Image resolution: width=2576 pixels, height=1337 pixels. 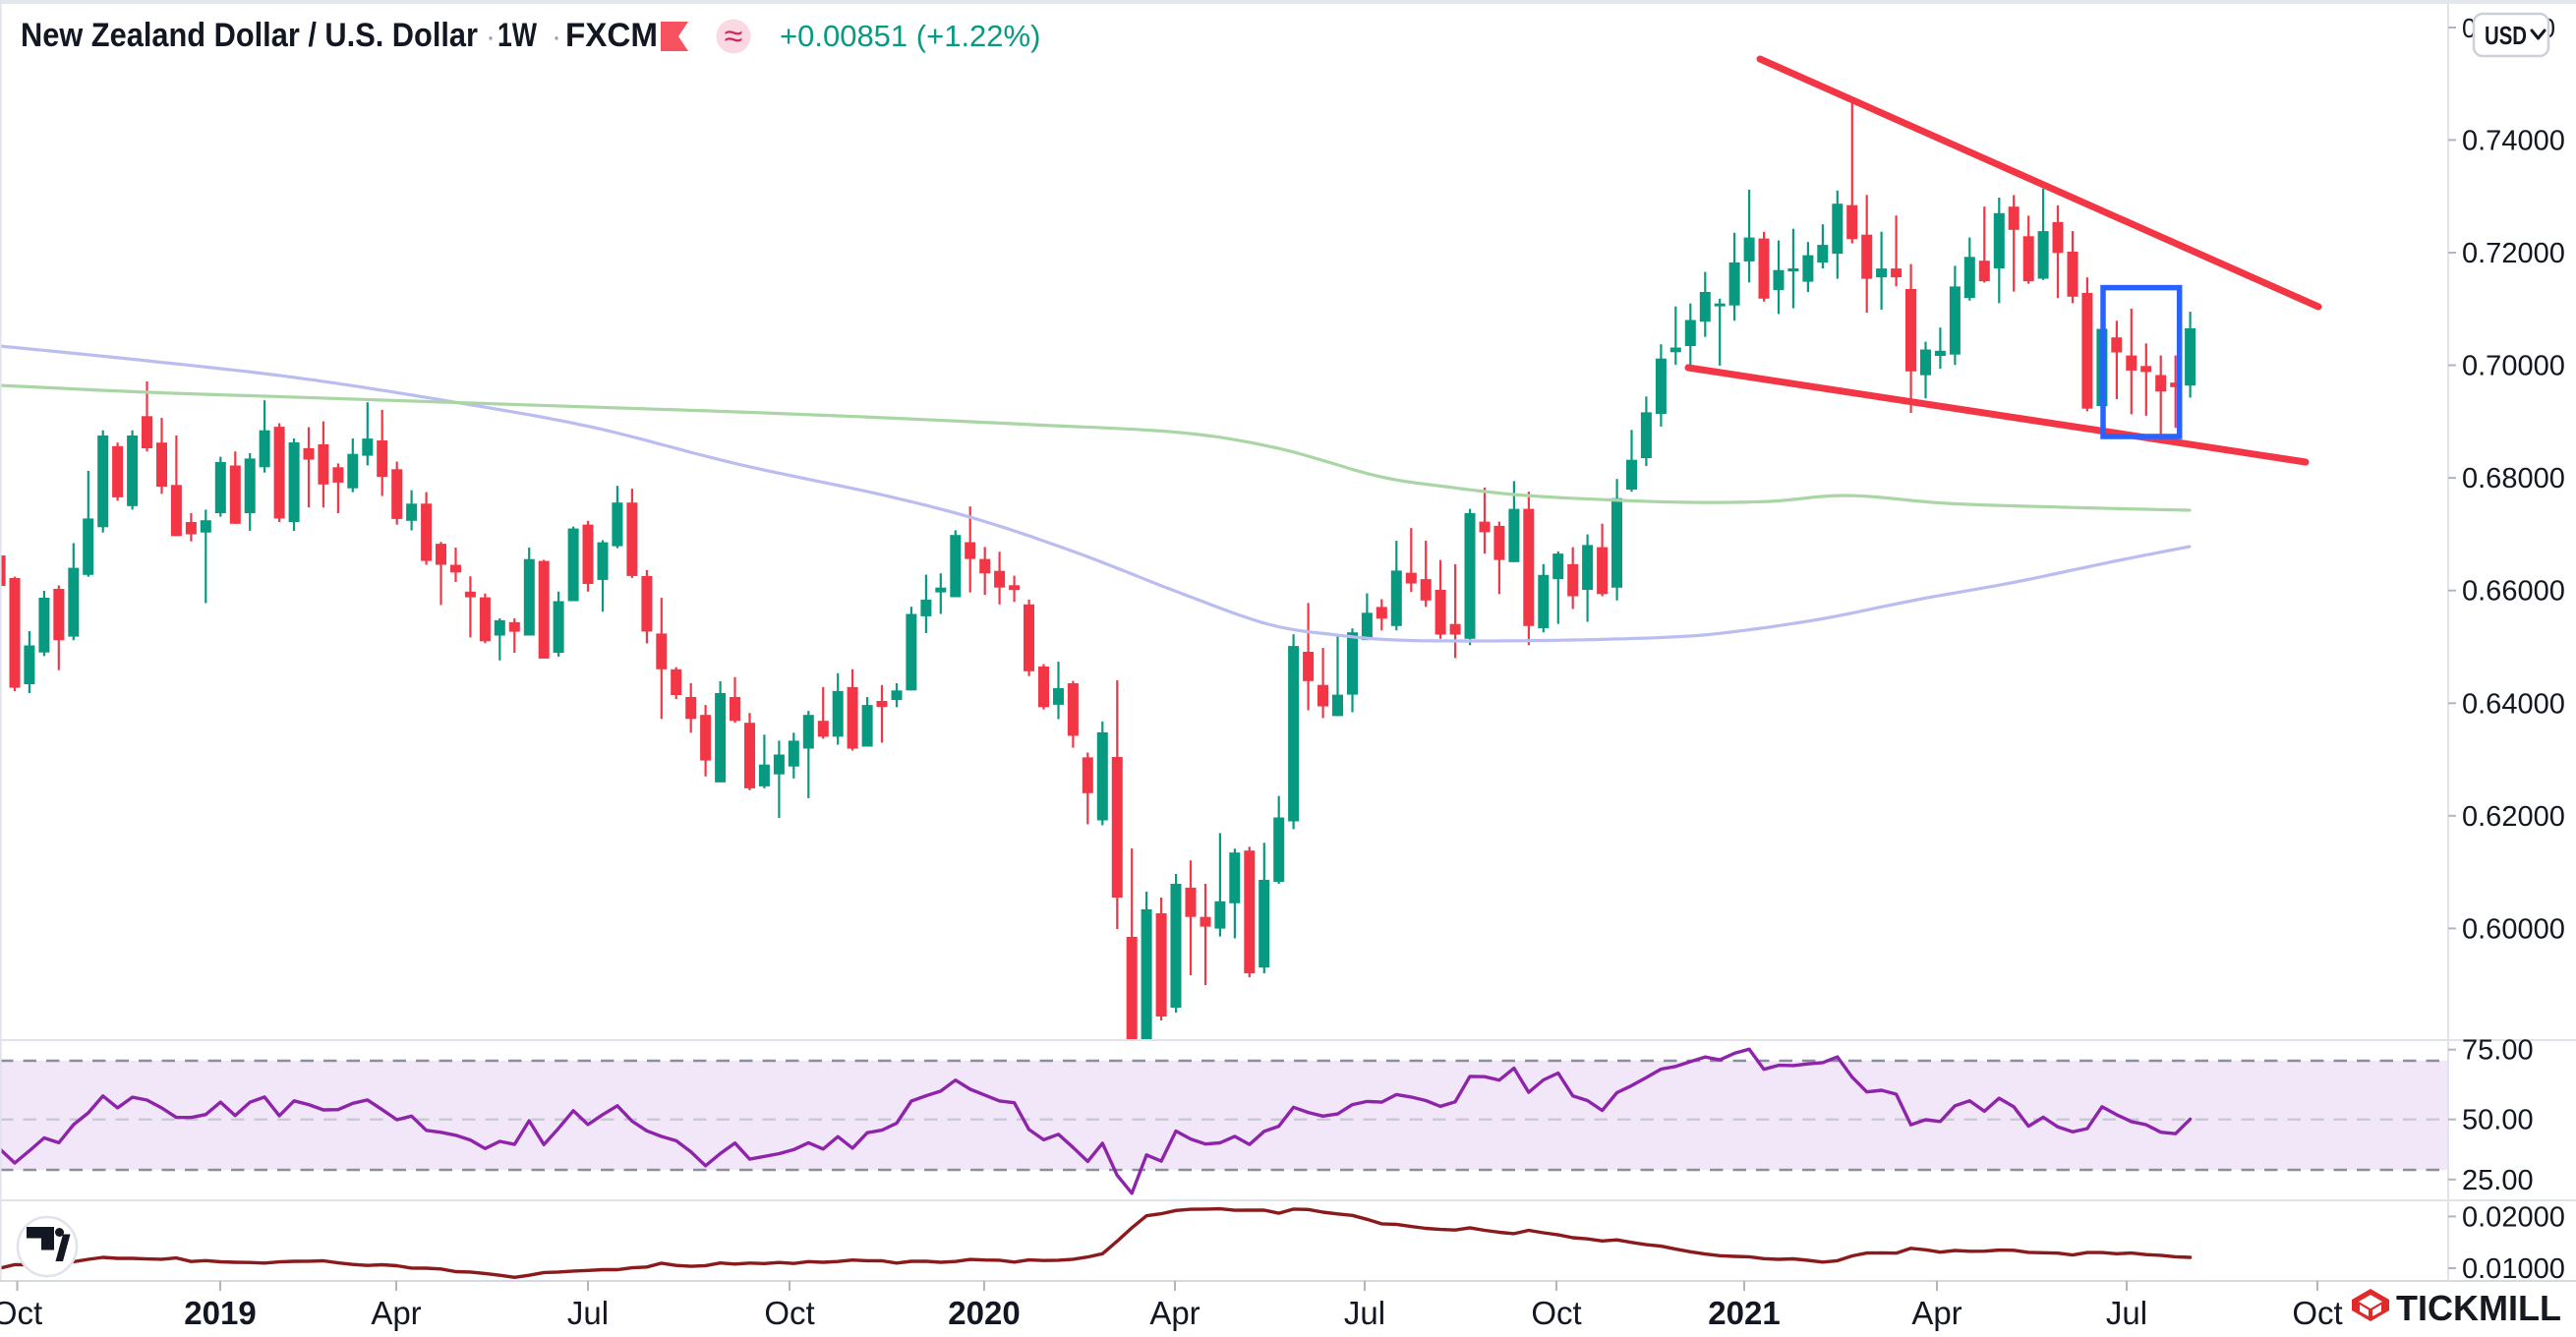 What do you see at coordinates (2513, 140) in the screenshot?
I see `svg-text: 0.74000` at bounding box center [2513, 140].